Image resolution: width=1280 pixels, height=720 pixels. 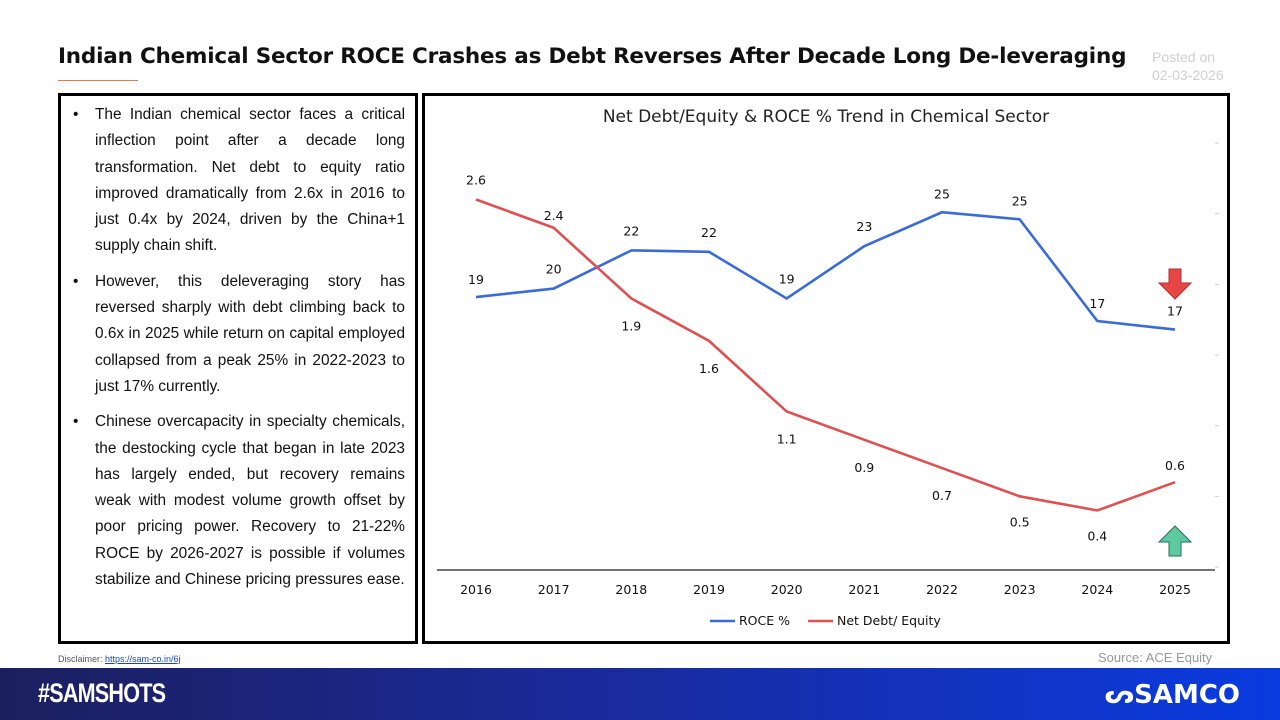 What do you see at coordinates (143, 659) in the screenshot?
I see `disclaimer-link: https://sam-co.in/6j` at bounding box center [143, 659].